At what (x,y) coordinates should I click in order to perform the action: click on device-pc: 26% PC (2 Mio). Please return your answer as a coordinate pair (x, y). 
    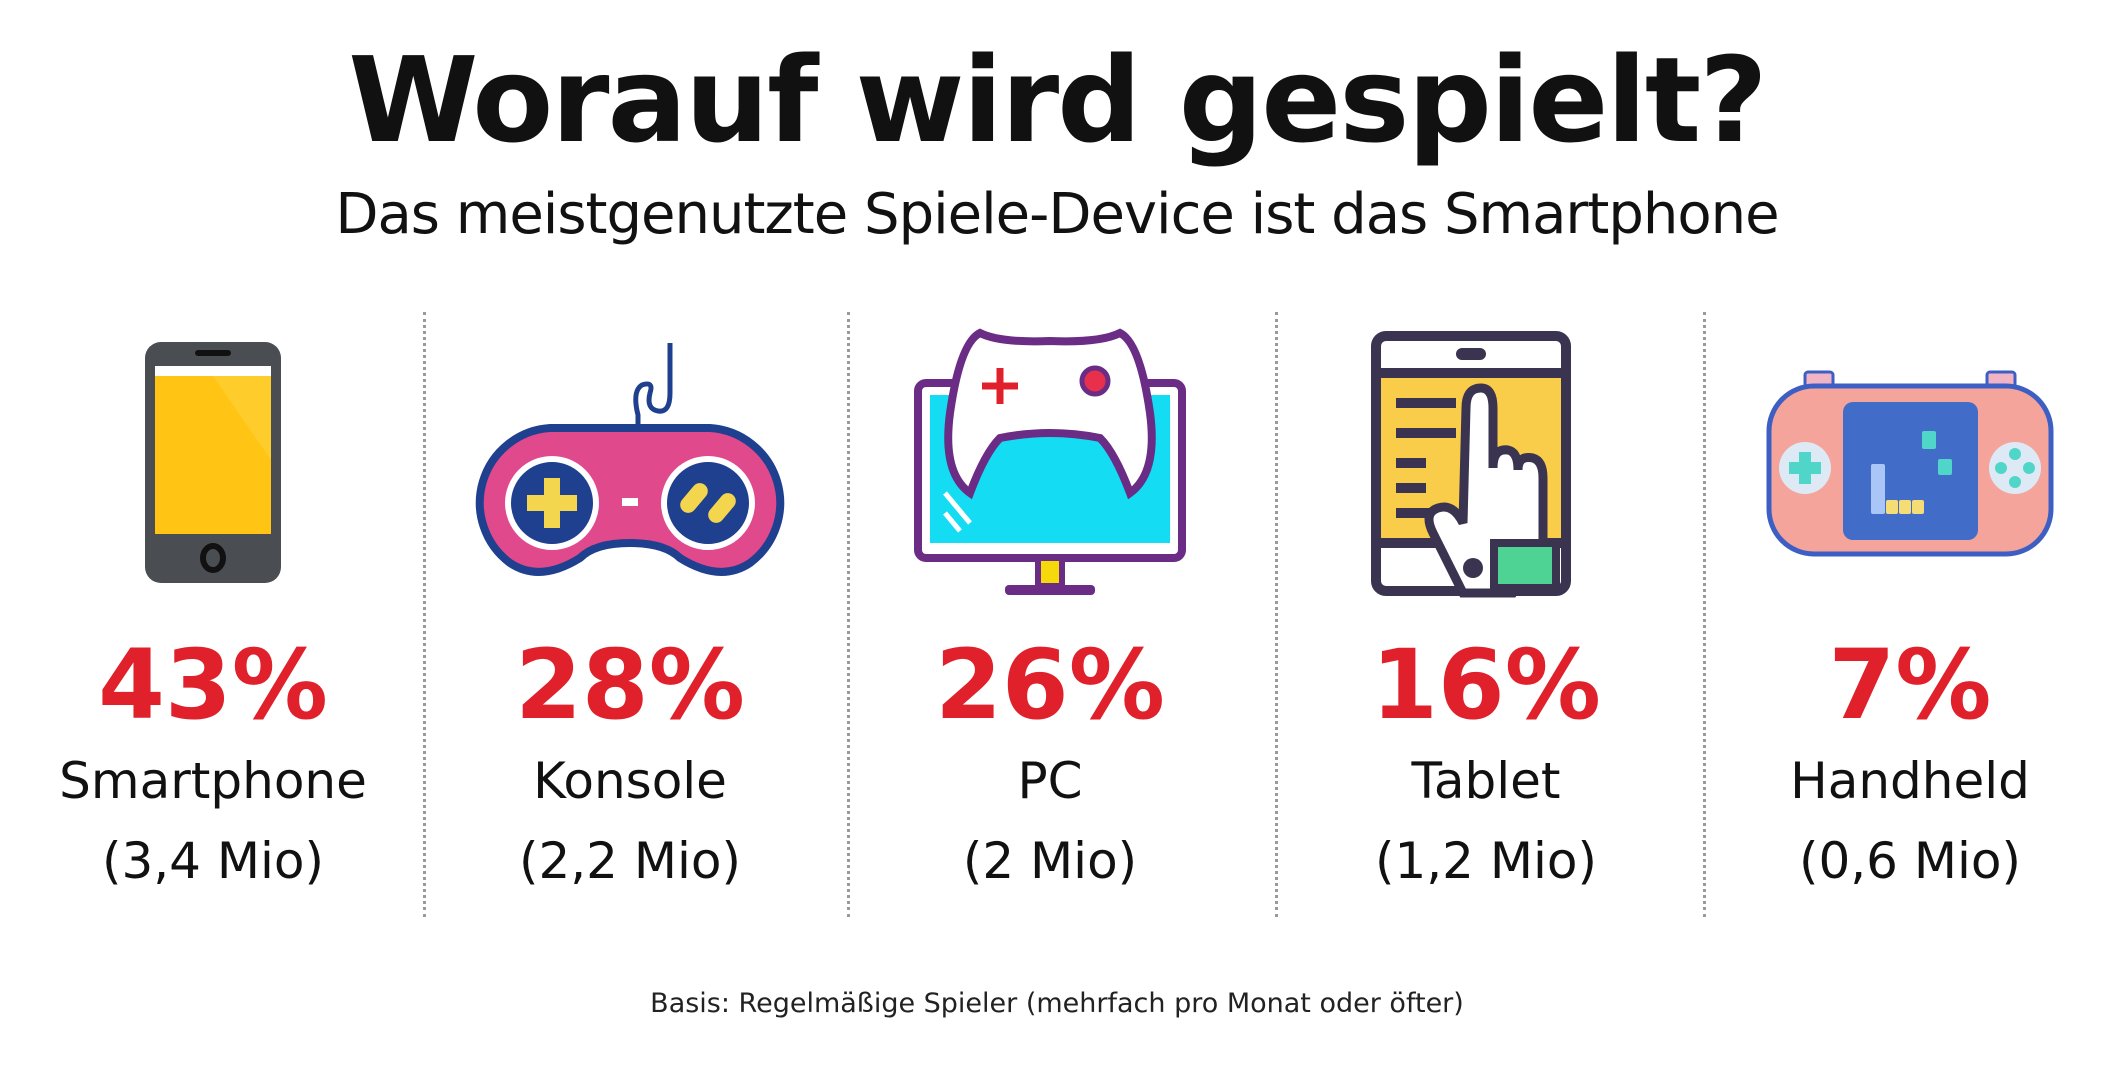
    Looking at the image, I should click on (1050, 606).